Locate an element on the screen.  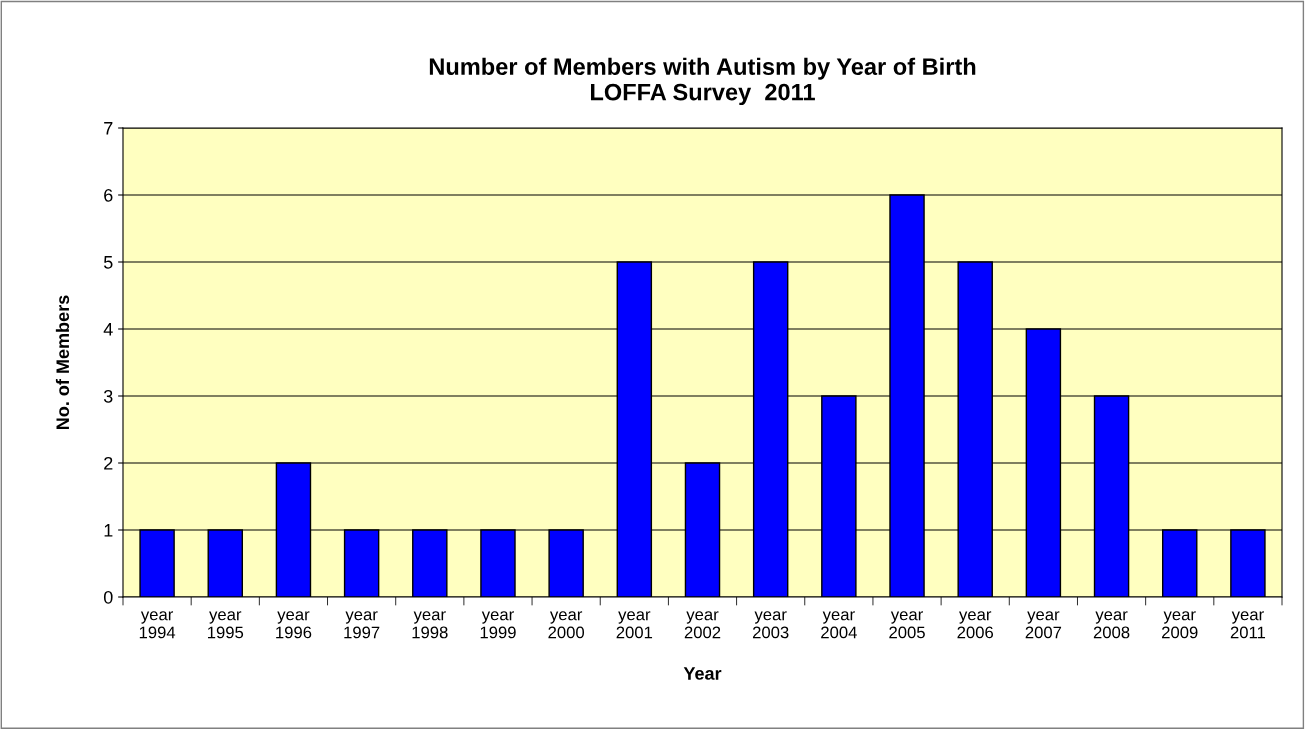
x-tick-label: year 2005 is located at coordinates (907, 625).